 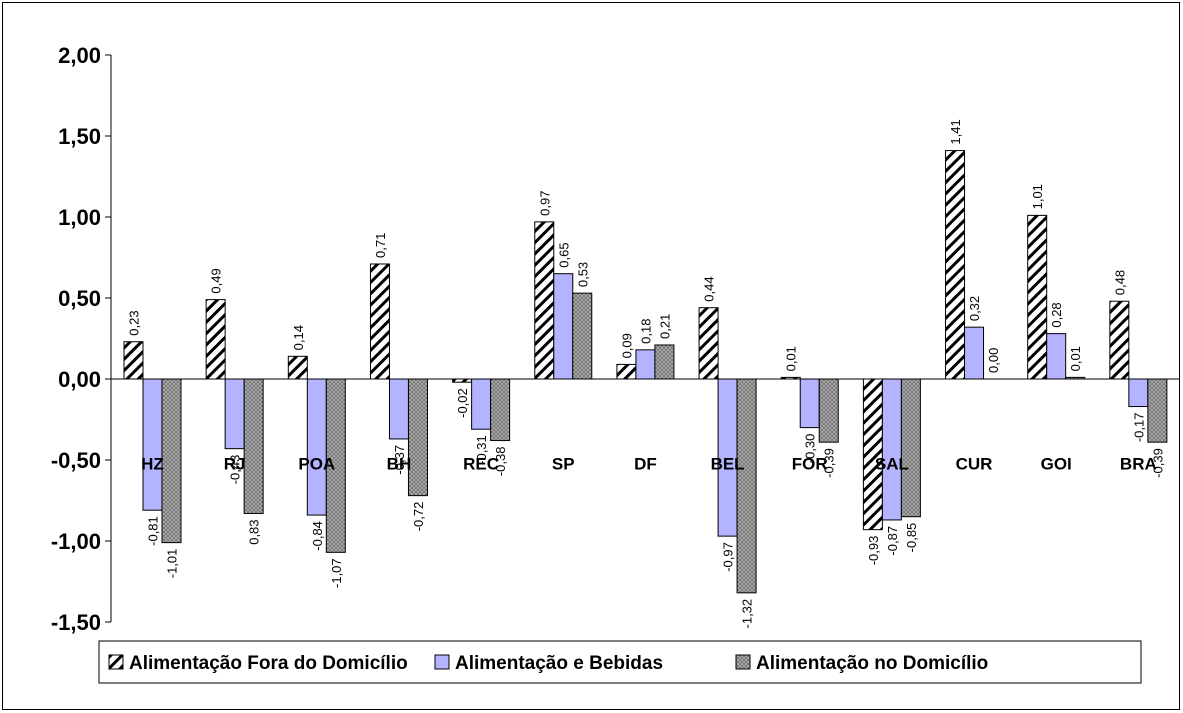 What do you see at coordinates (399, 460) in the screenshot?
I see `data-label: -0,37` at bounding box center [399, 460].